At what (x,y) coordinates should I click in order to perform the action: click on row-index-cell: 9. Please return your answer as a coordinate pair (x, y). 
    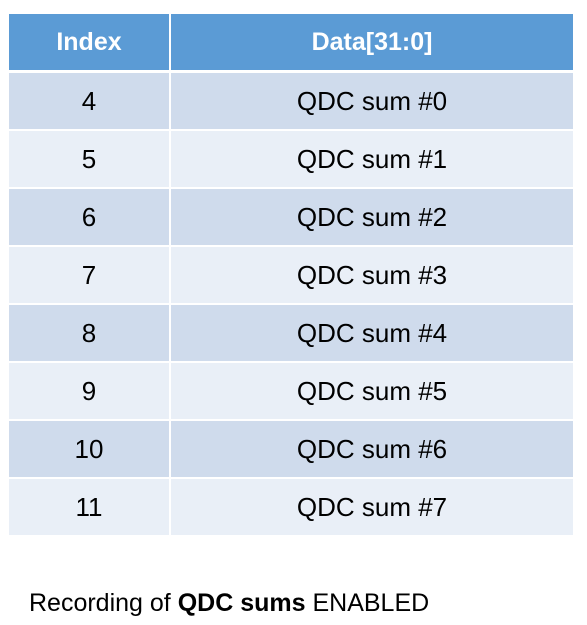
    Looking at the image, I should click on (89, 390).